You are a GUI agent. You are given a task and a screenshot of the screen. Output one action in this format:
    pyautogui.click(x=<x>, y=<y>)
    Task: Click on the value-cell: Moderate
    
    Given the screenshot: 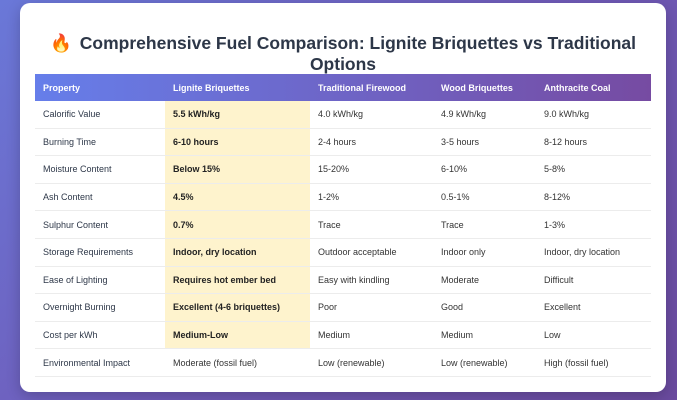 What is the action you would take?
    pyautogui.click(x=484, y=280)
    